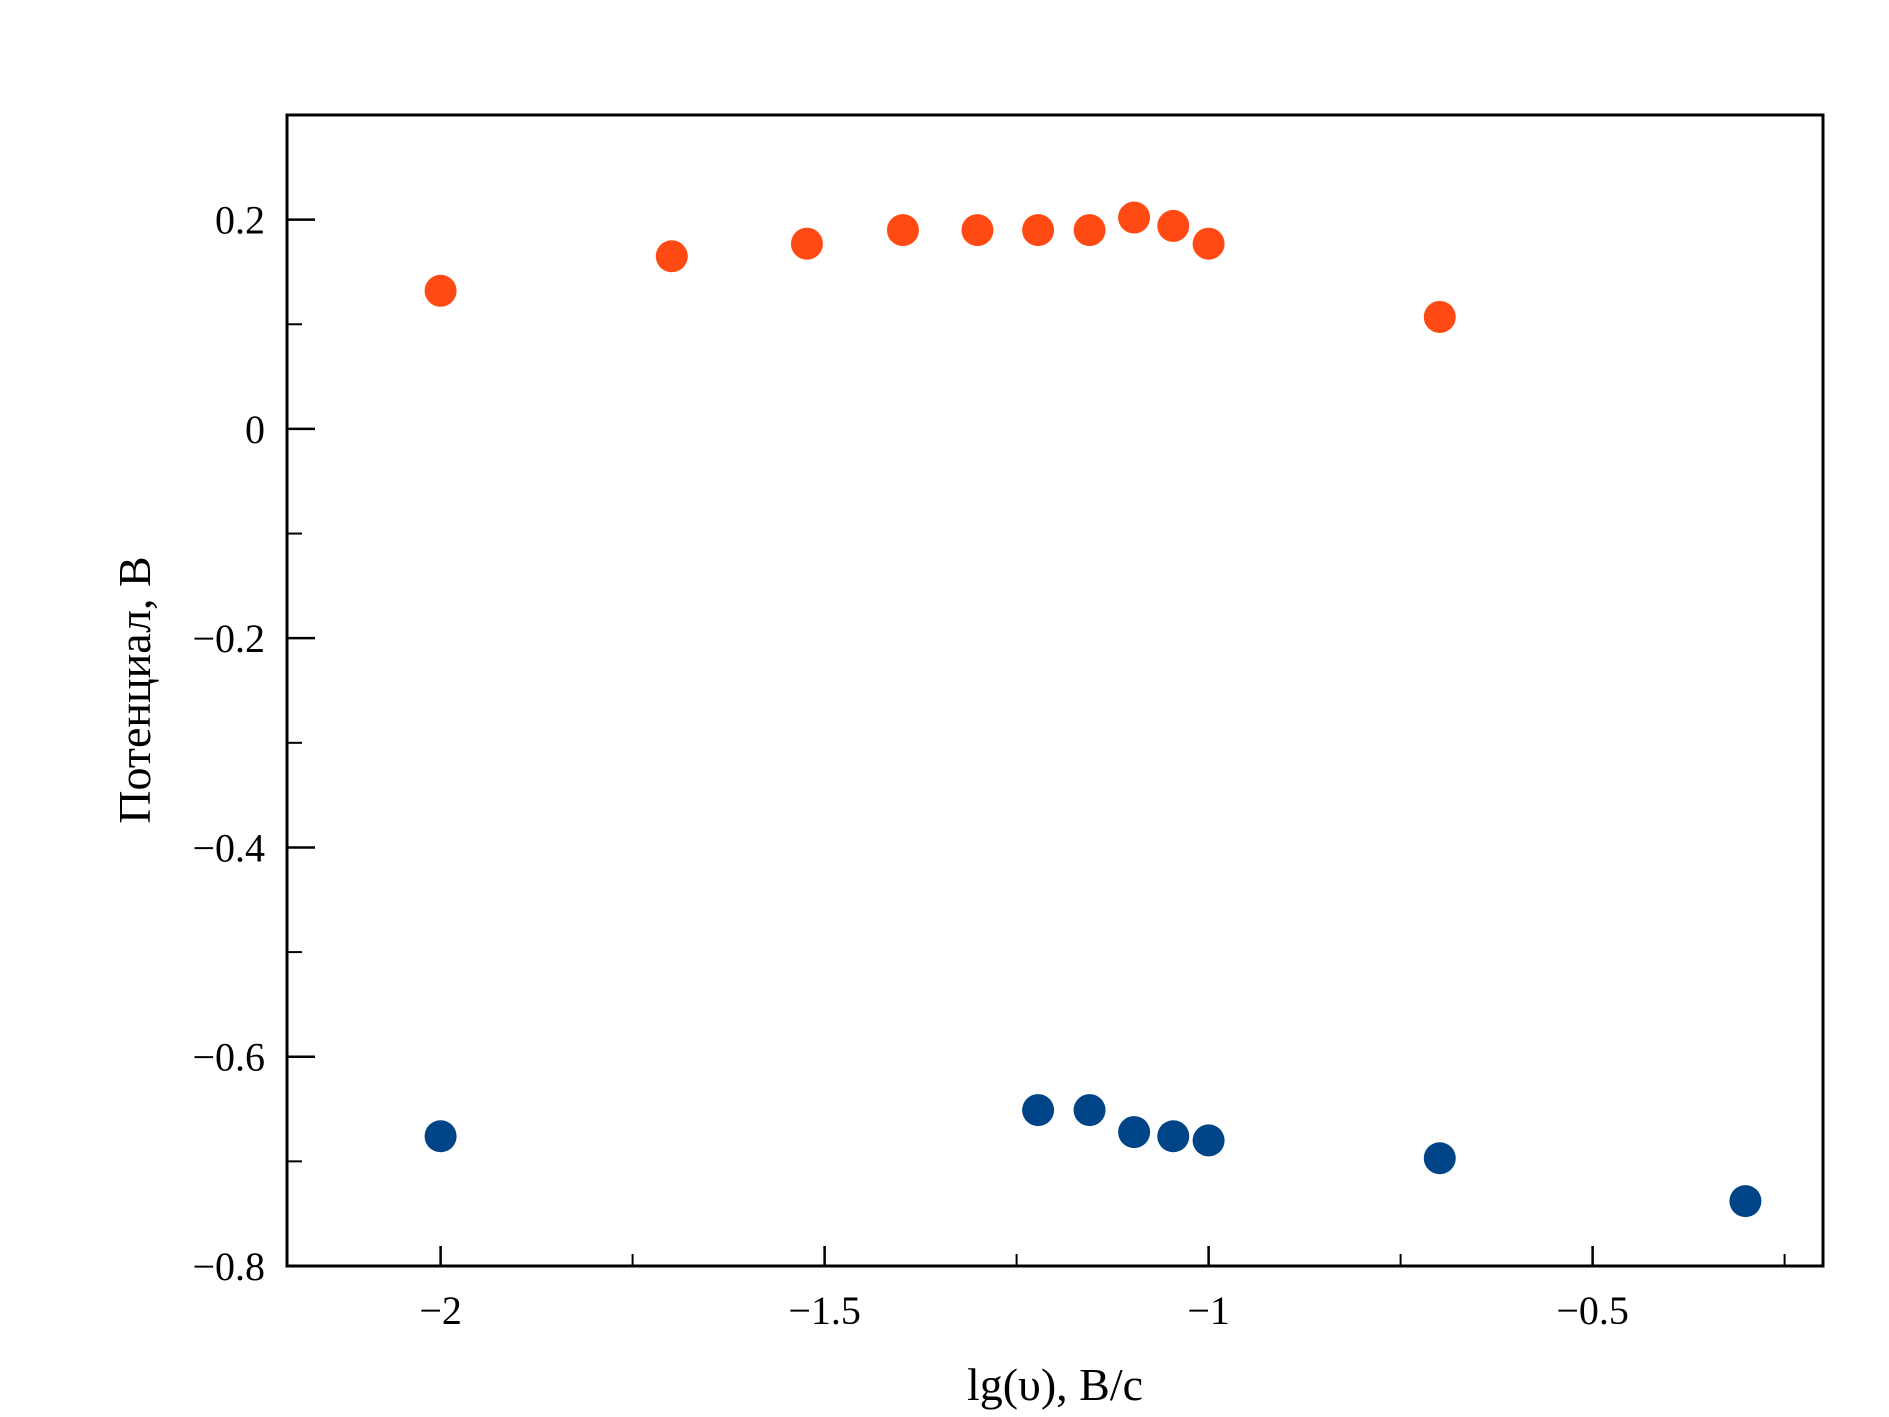  What do you see at coordinates (228, 1057) in the screenshot?
I see `y-tick-label: −0.6` at bounding box center [228, 1057].